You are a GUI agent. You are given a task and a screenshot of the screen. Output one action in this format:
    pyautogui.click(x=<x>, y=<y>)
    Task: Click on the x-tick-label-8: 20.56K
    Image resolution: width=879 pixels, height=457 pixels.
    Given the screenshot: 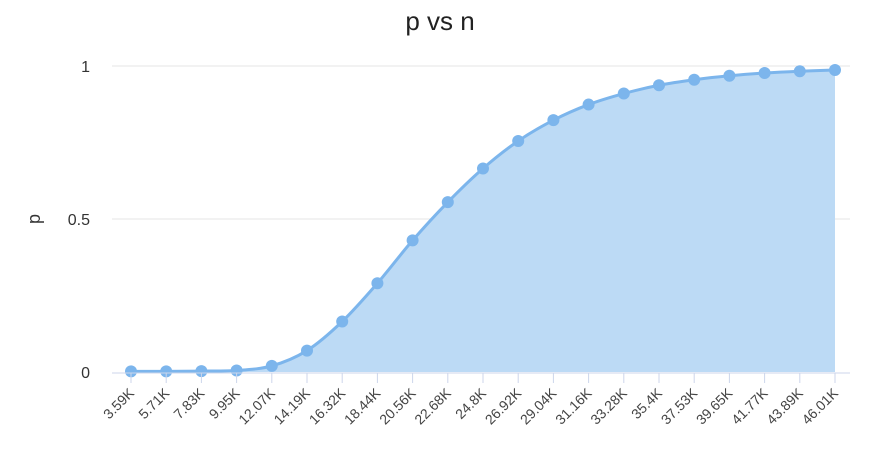 What is the action you would take?
    pyautogui.click(x=397, y=405)
    